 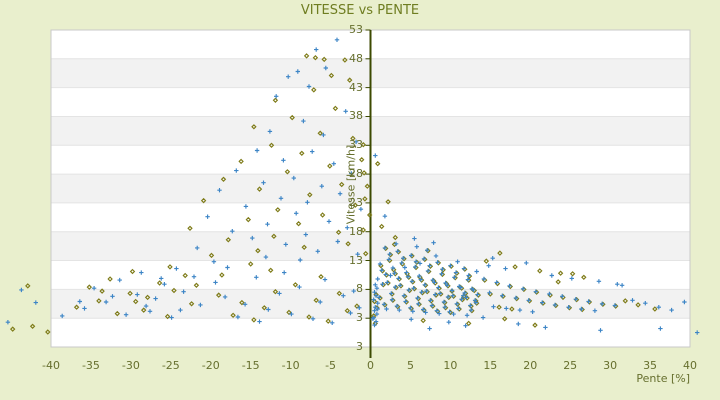 What do you see at coordinates (356, 202) in the screenshot?
I see `y-tick-label: 23` at bounding box center [356, 202].